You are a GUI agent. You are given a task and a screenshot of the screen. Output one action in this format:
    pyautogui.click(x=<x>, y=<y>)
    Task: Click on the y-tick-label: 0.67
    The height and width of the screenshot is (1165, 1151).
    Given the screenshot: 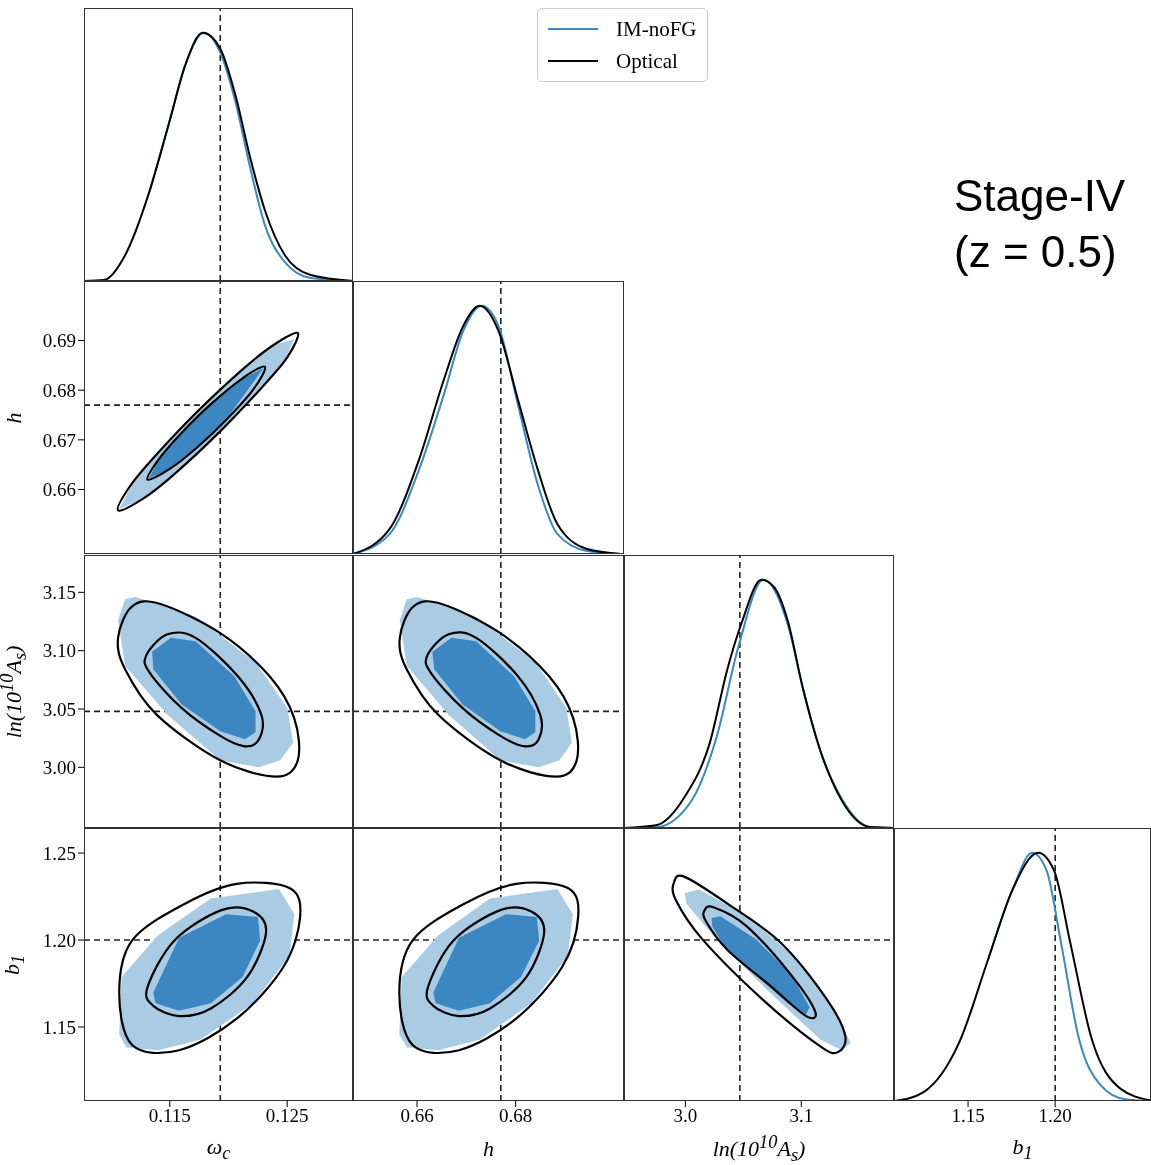 What is the action you would take?
    pyautogui.click(x=59, y=440)
    